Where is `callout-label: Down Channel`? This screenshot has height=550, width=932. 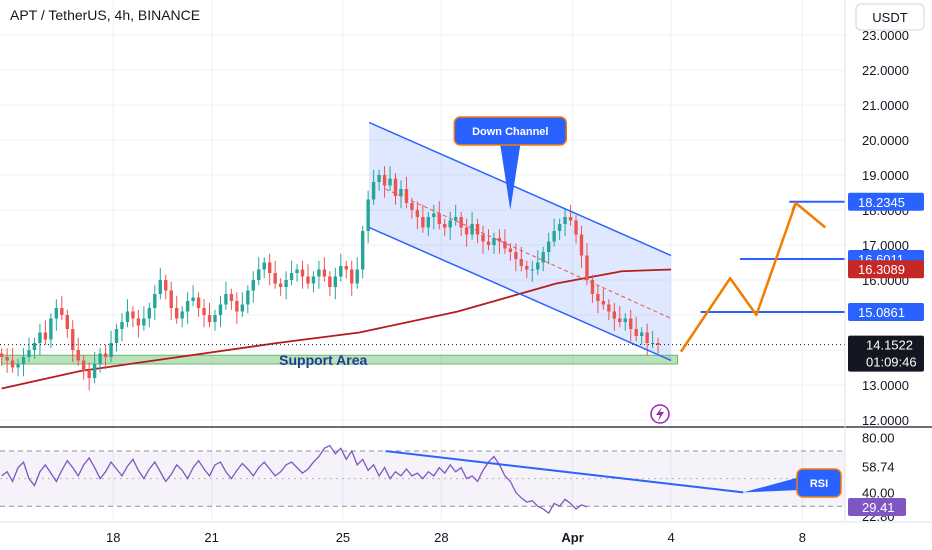
callout-label: Down Channel is located at coordinates (510, 132).